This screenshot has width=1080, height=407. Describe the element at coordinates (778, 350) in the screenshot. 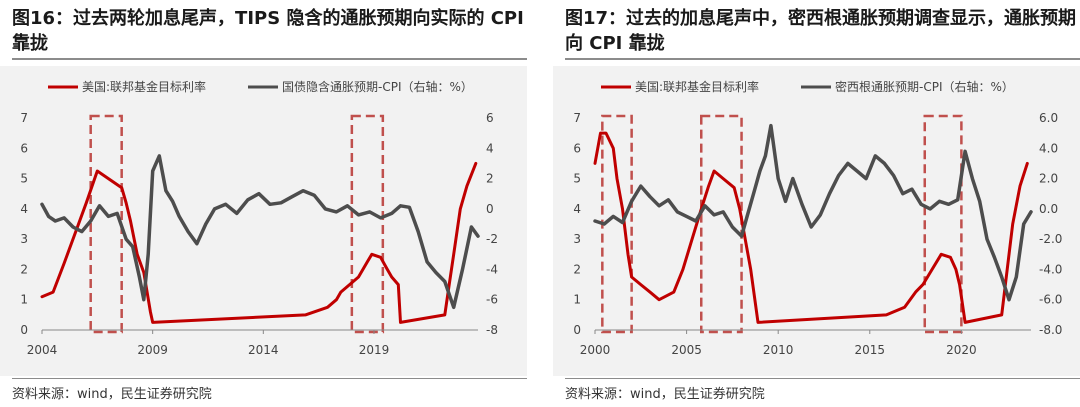

I see `x-tick-label: 2010` at that location.